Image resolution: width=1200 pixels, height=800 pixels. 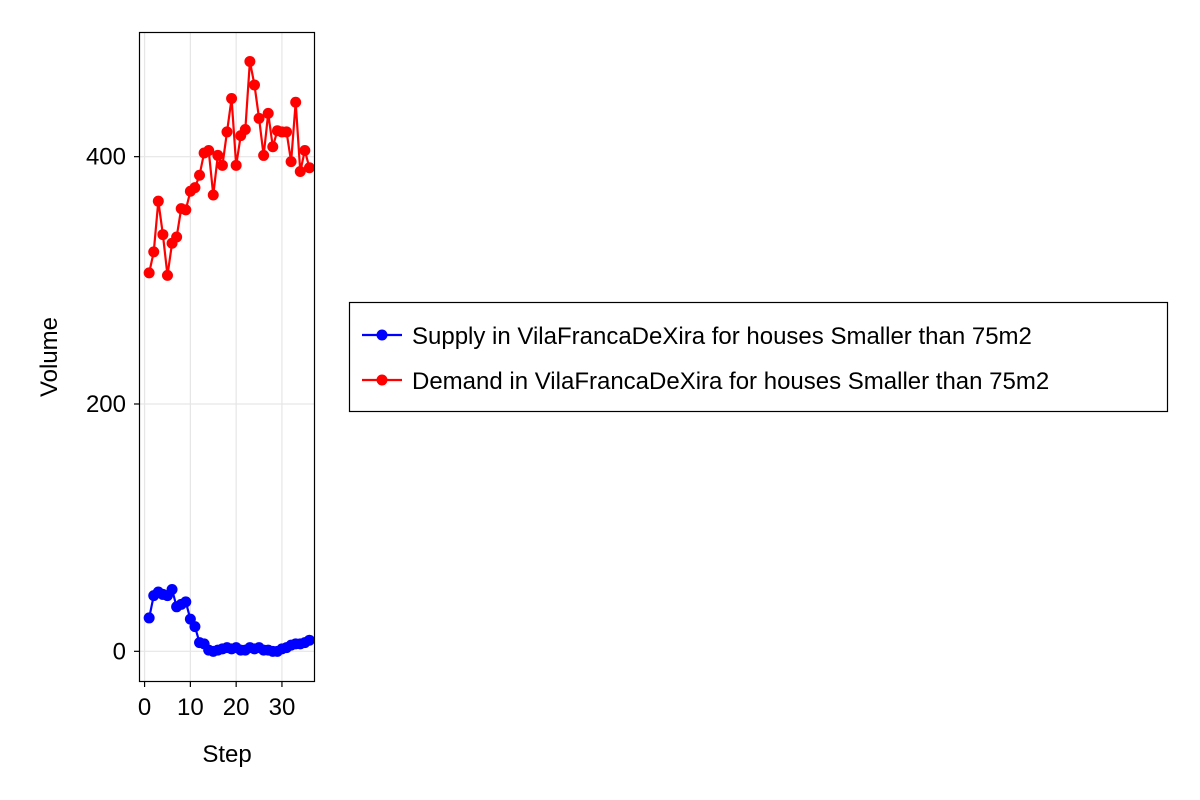 I want to click on series-layer, so click(x=229, y=356).